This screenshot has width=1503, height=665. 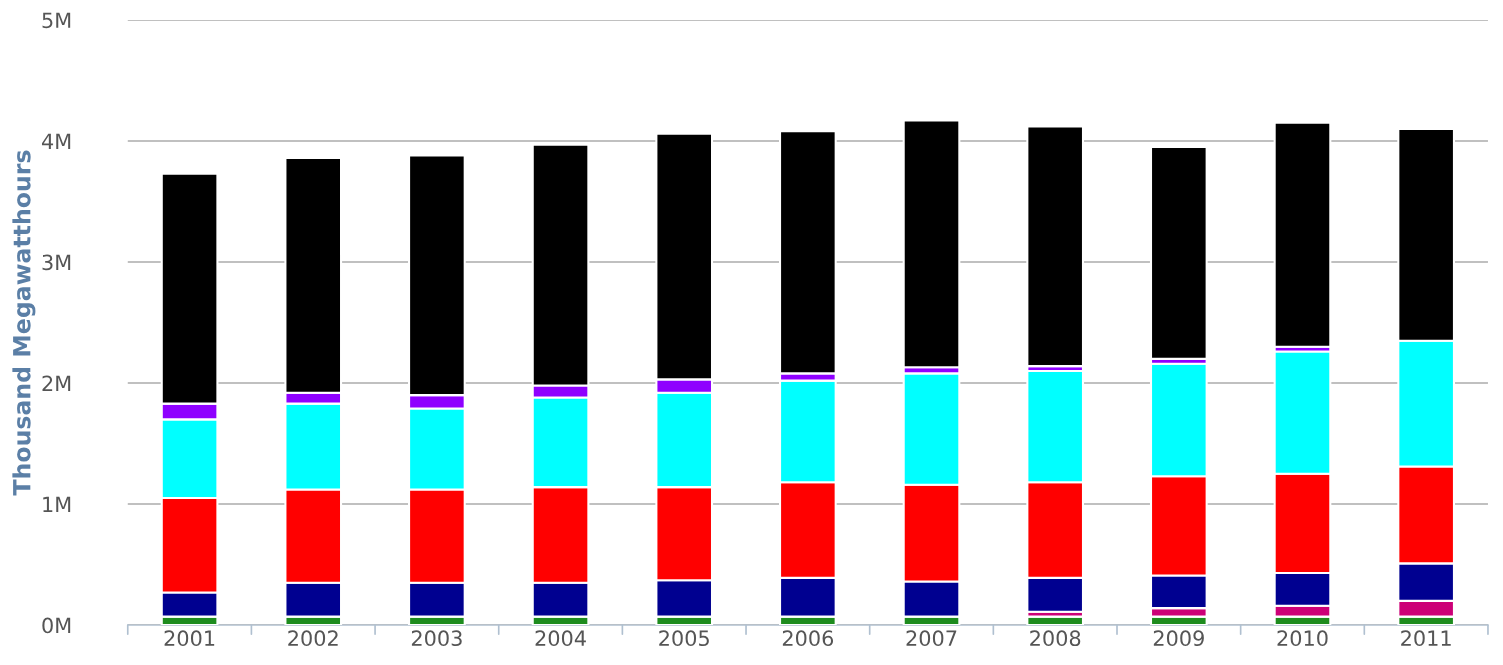 What do you see at coordinates (56, 20) in the screenshot?
I see `y-tick-label: 5M` at bounding box center [56, 20].